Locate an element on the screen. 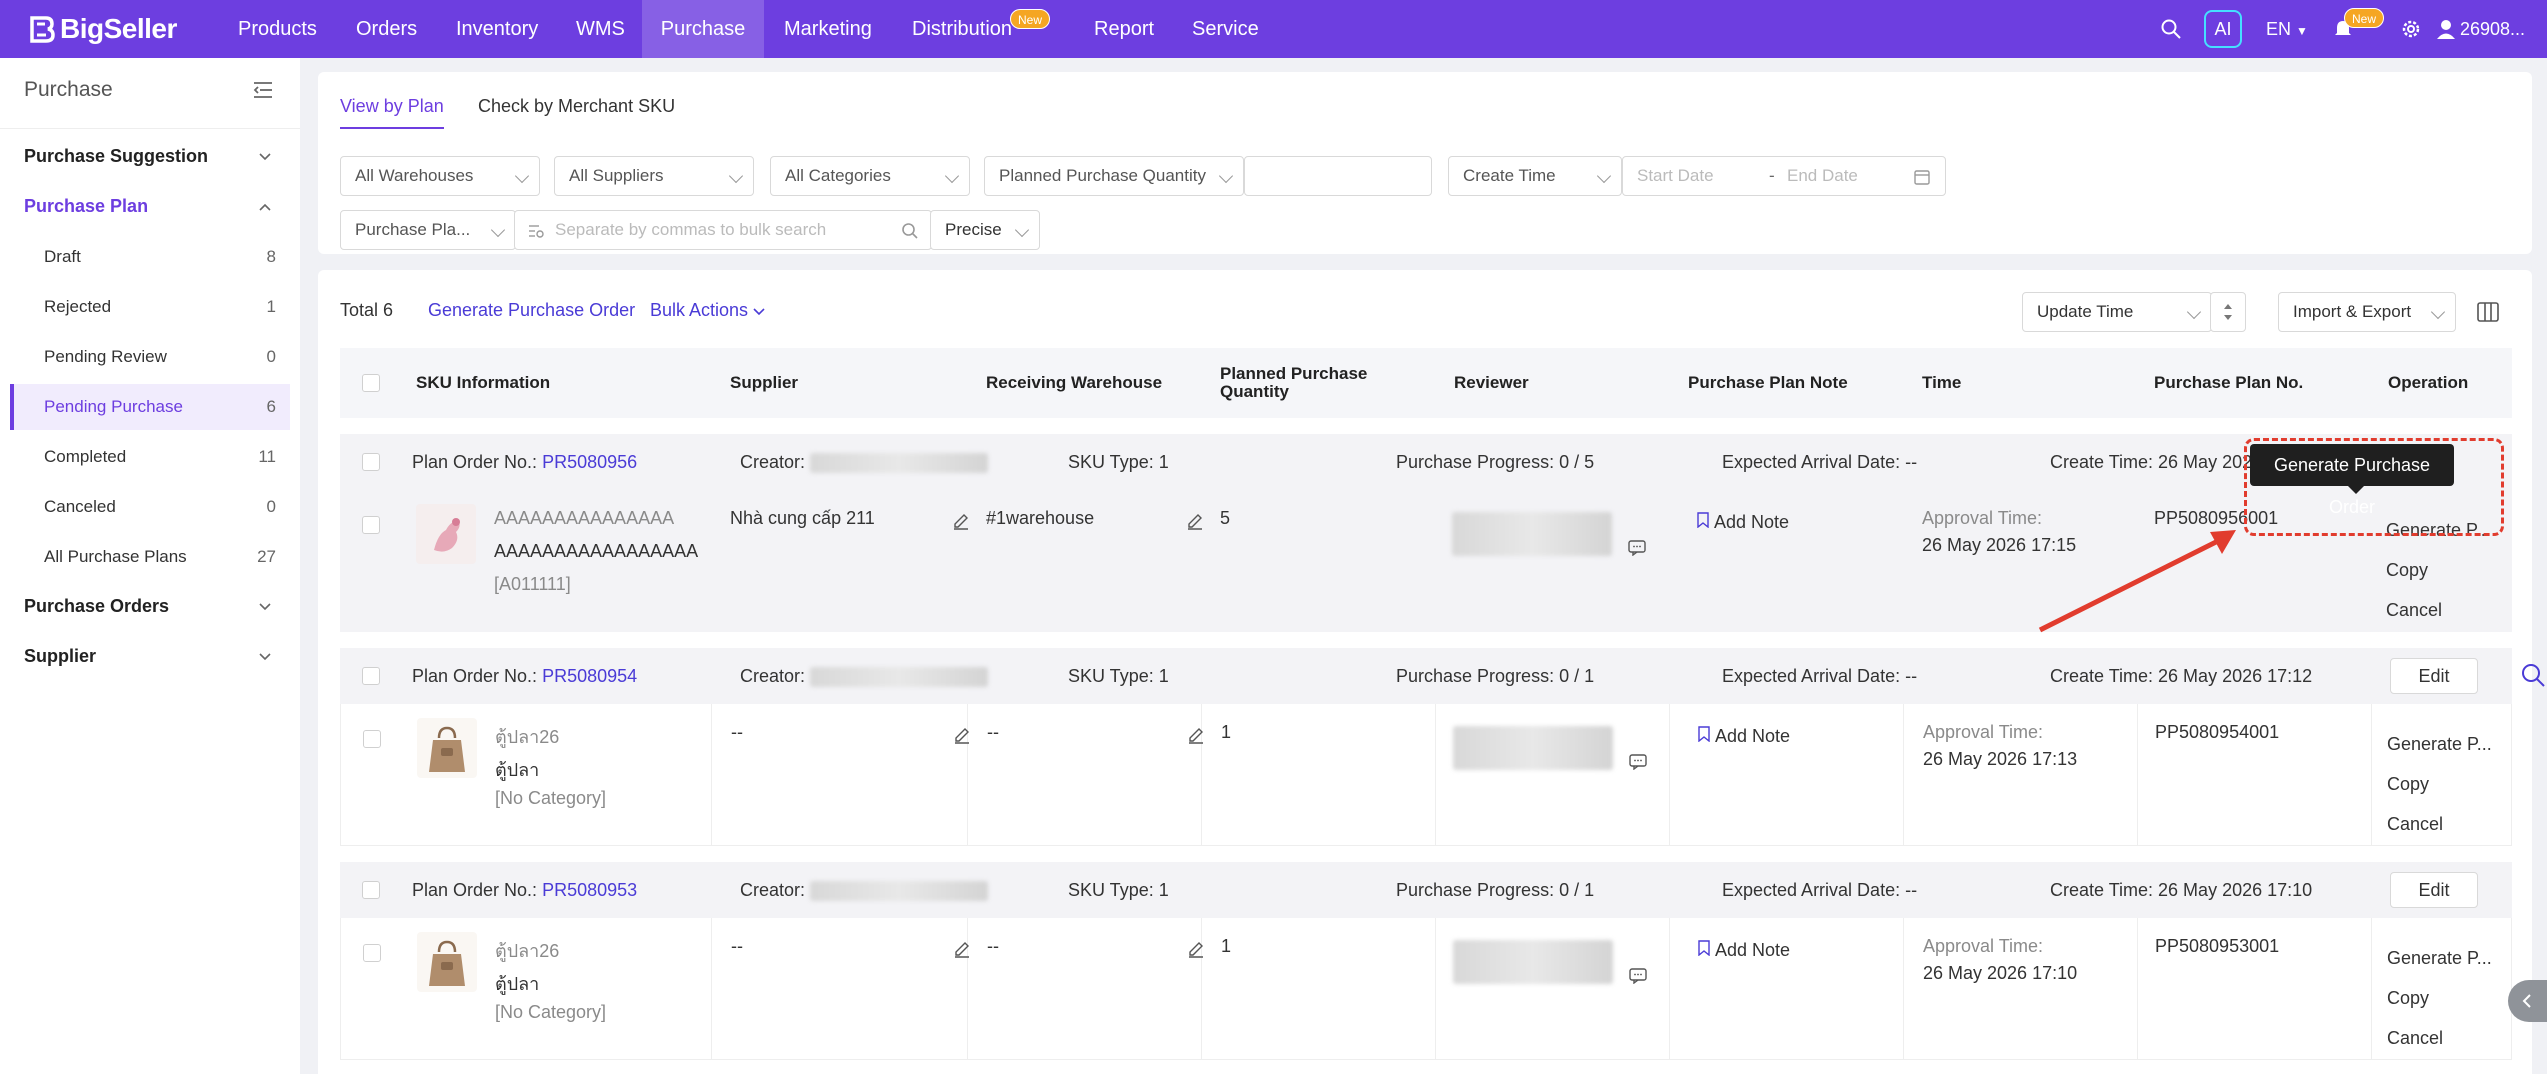 The image size is (2547, 1074). chevron-up-icon is located at coordinates (265, 207).